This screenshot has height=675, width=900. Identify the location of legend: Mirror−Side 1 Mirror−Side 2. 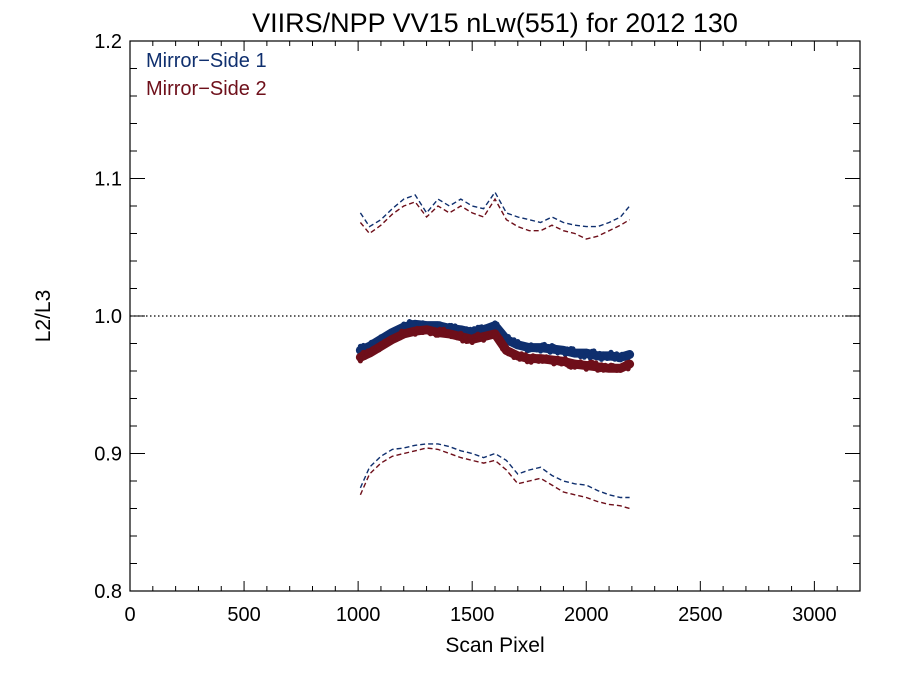
(206, 75).